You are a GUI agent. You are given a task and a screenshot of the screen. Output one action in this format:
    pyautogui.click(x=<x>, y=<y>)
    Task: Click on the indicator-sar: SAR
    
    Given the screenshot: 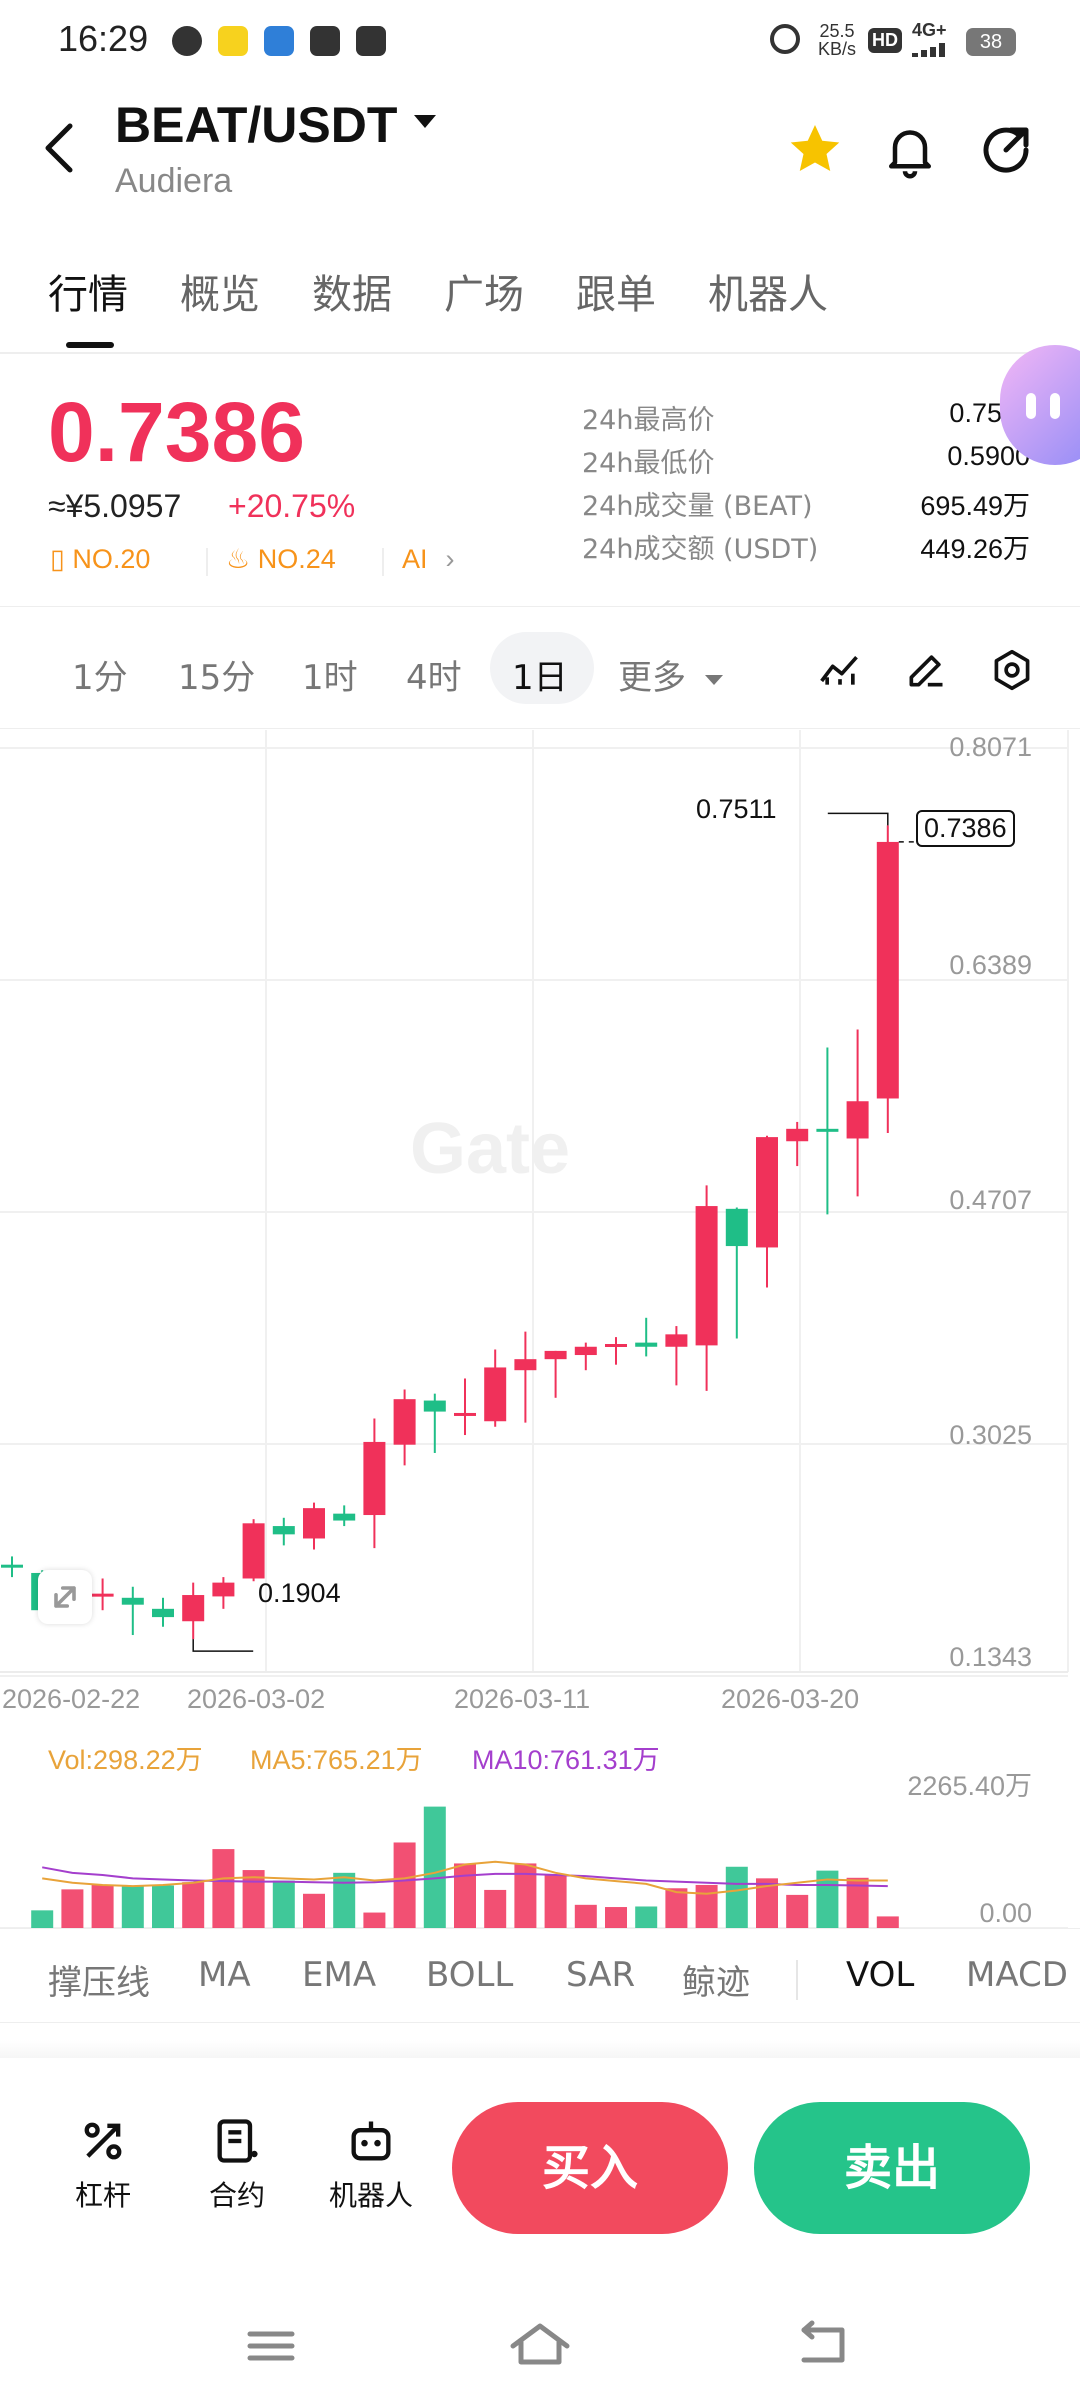 What is the action you would take?
    pyautogui.click(x=601, y=1975)
    